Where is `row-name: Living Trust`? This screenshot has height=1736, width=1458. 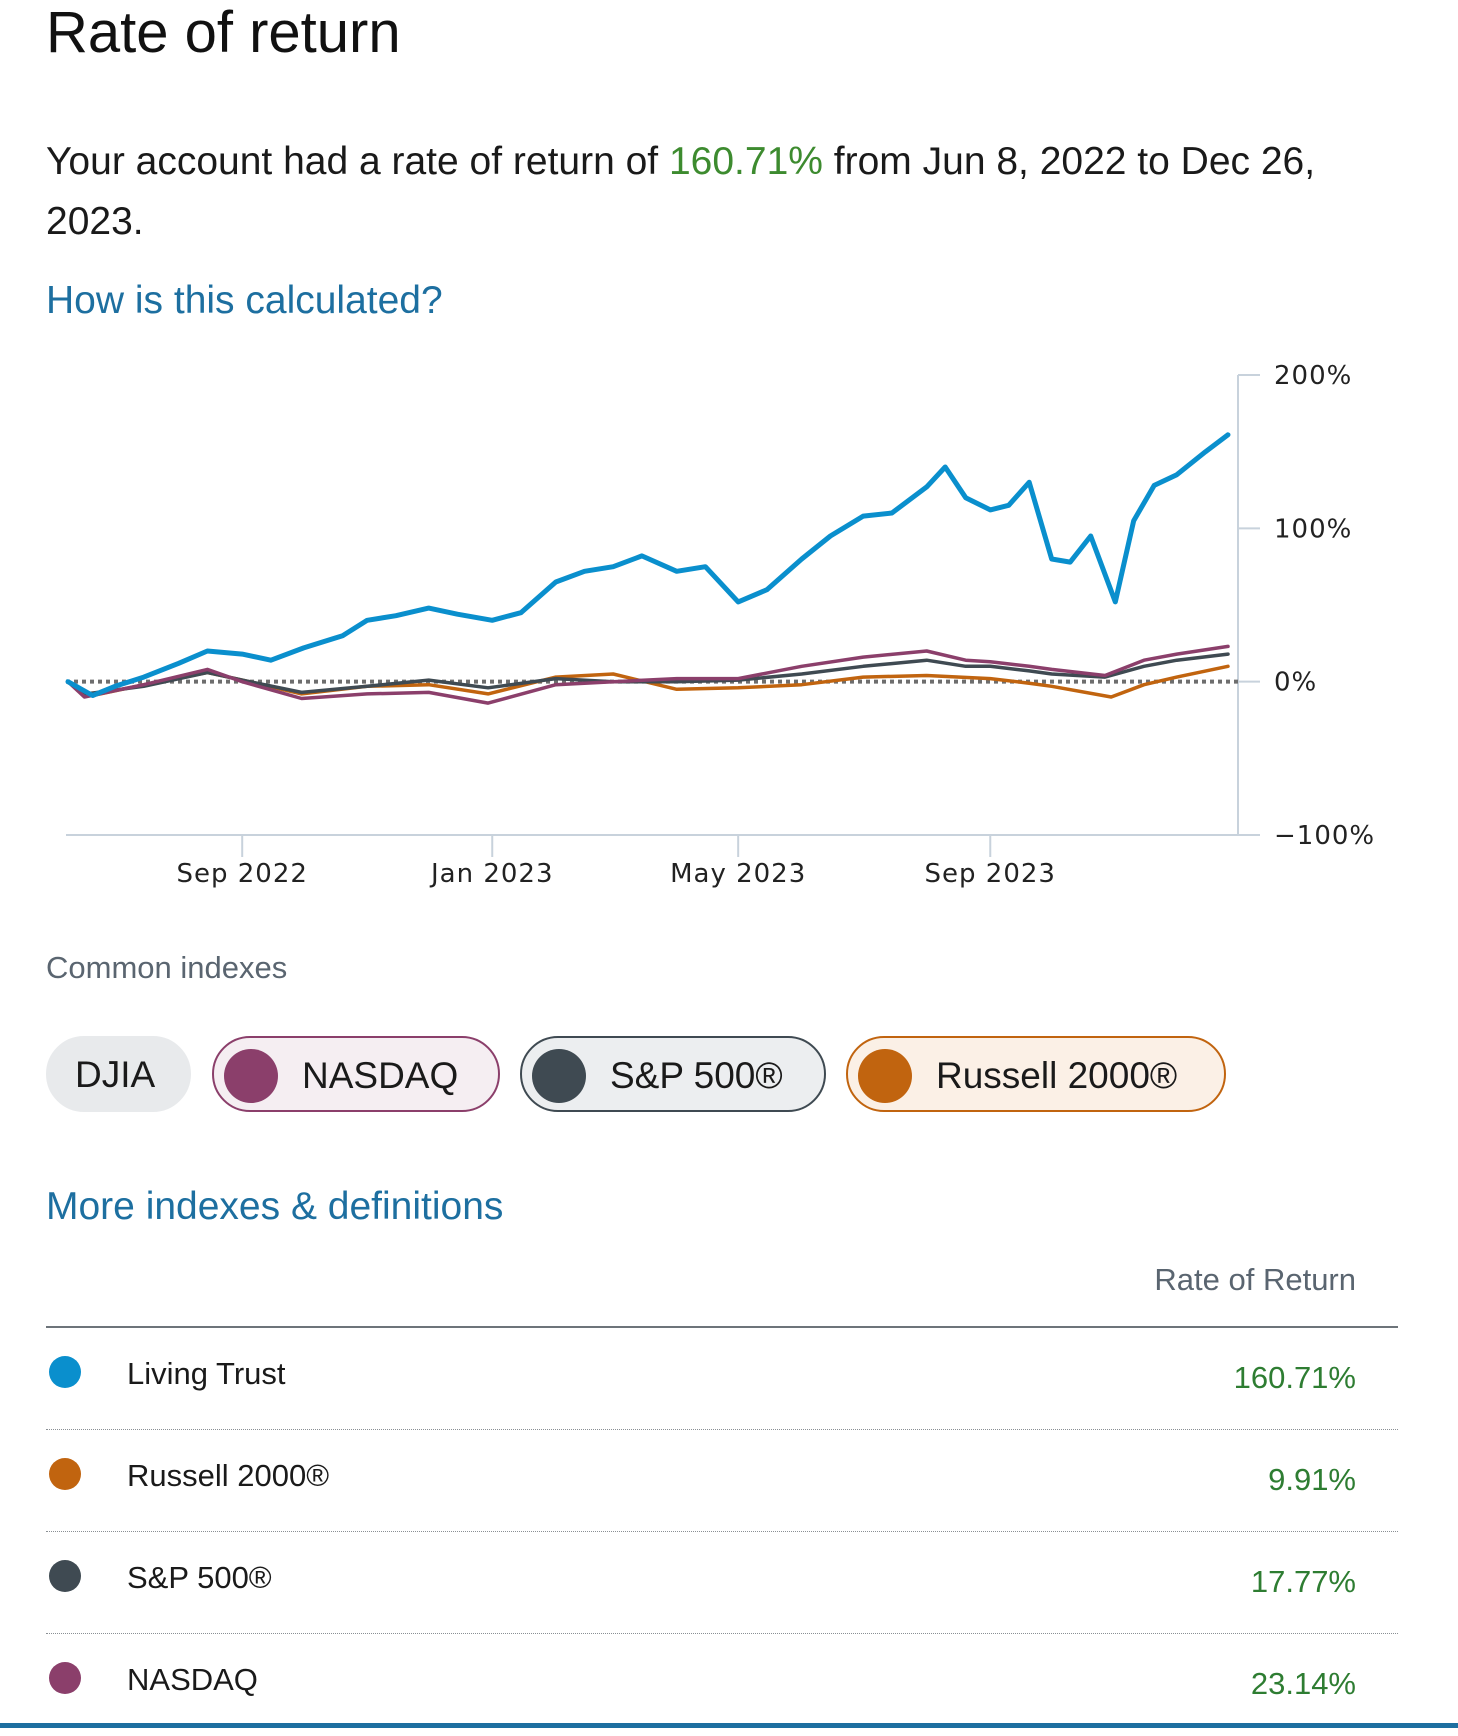
row-name: Living Trust is located at coordinates (206, 1373).